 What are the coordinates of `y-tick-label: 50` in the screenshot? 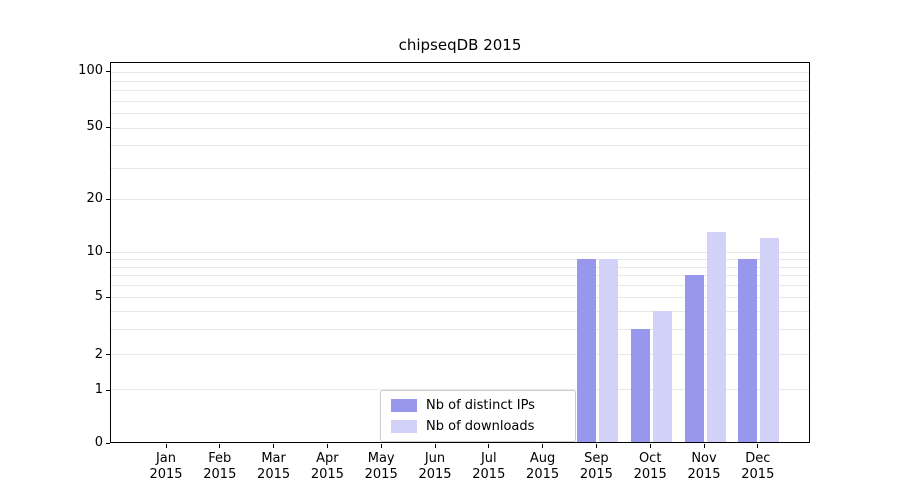 It's located at (94, 127).